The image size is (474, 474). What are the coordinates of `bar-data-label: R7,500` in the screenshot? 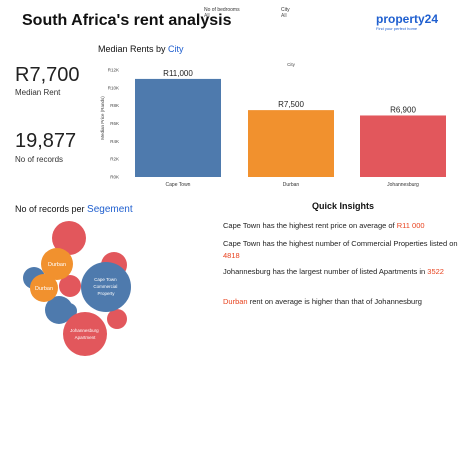 It's located at (291, 104).